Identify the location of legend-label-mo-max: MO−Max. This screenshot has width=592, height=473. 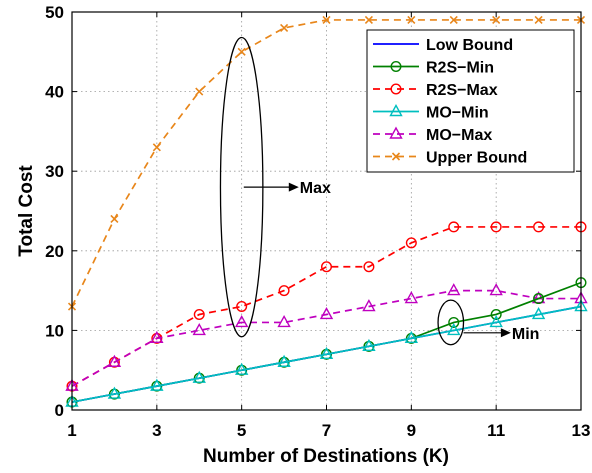
(459, 135).